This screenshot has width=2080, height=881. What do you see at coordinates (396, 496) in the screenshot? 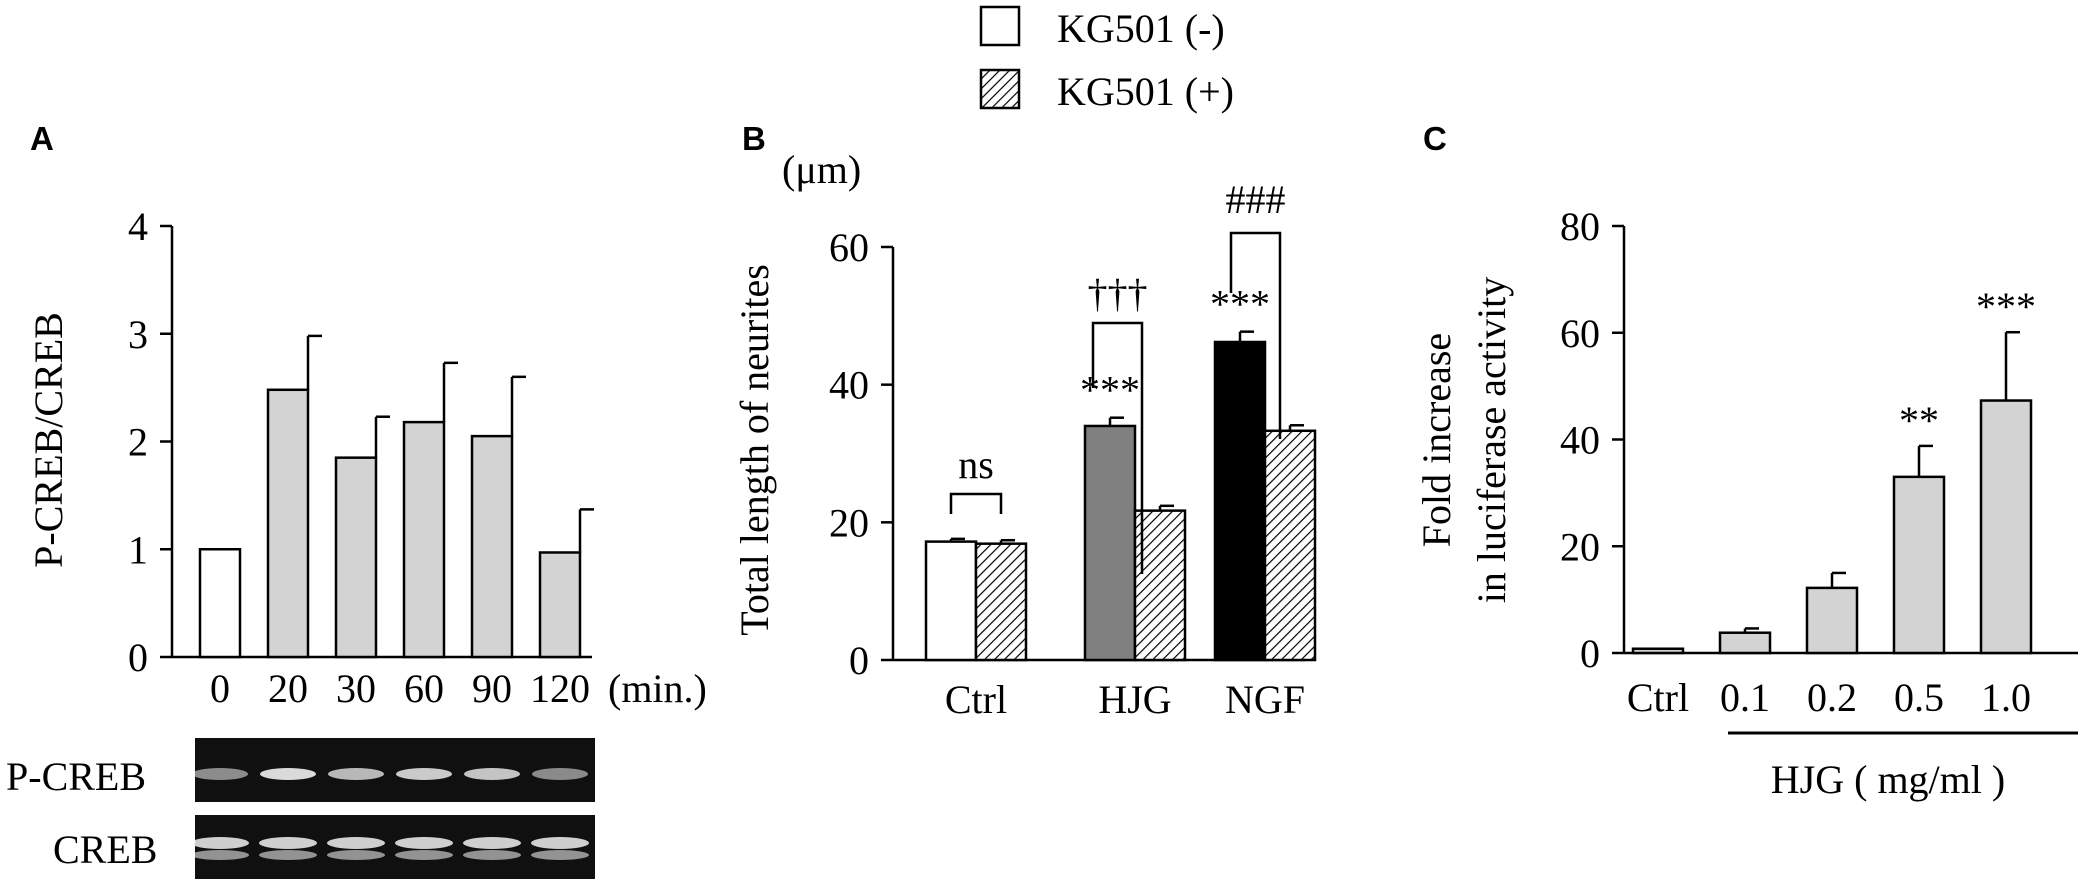
I see `panel-a-bars` at bounding box center [396, 496].